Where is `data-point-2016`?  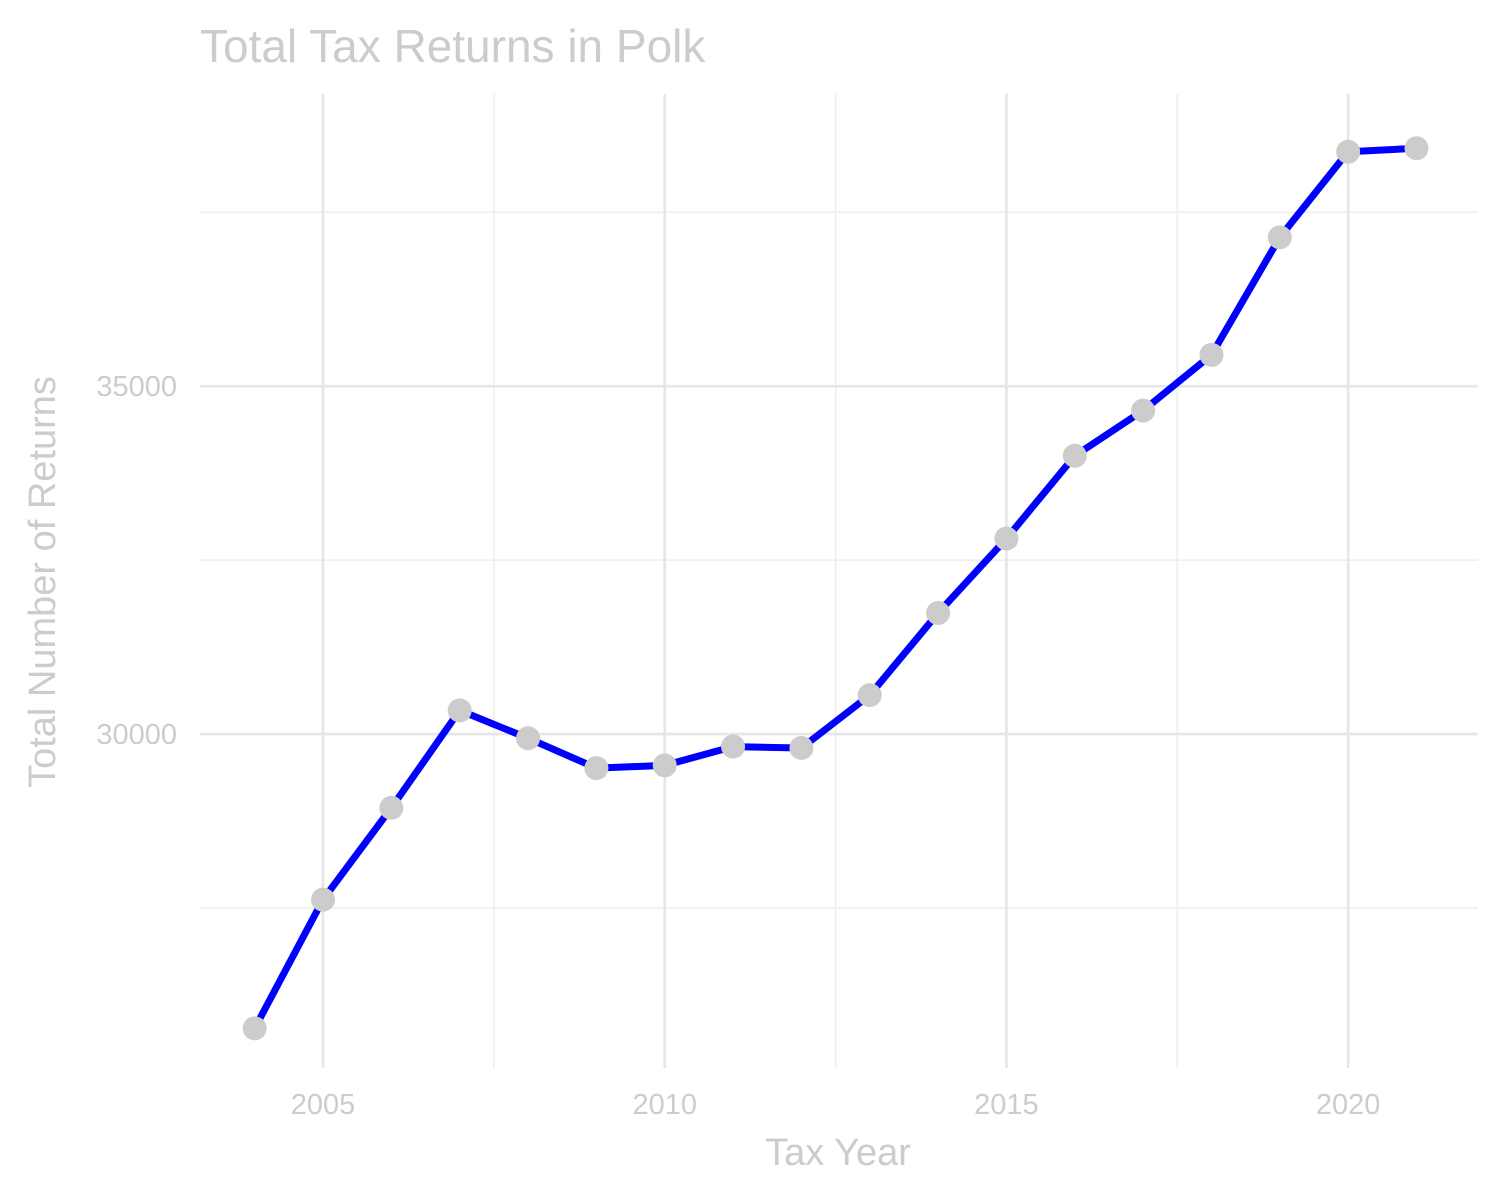 data-point-2016 is located at coordinates (1074, 455).